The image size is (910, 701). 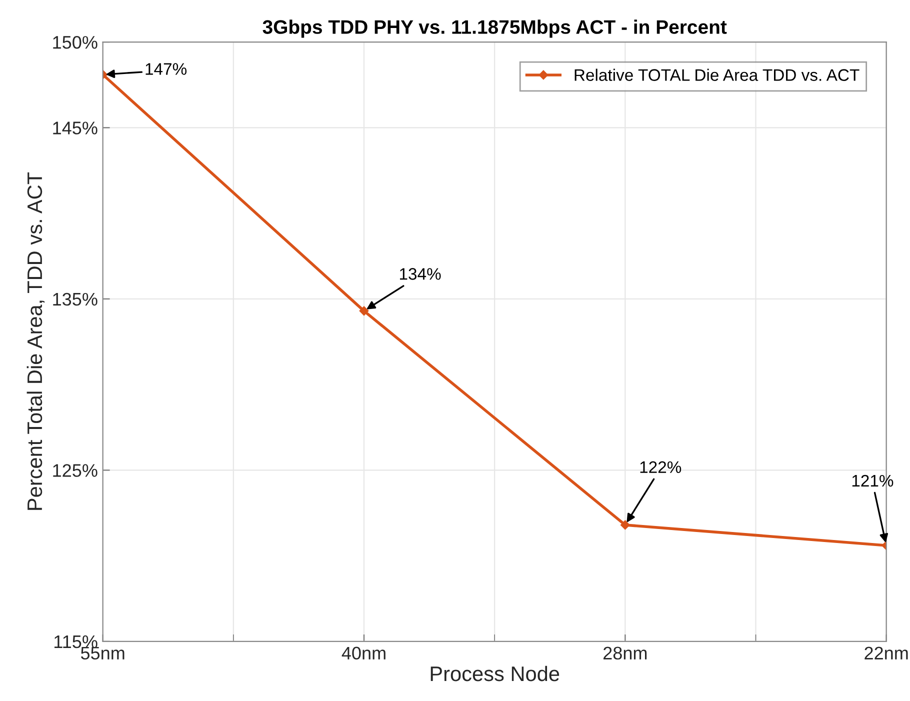 I want to click on legend-label: Relative TOTAL Die Area TDD vs. ACT, so click(x=717, y=74).